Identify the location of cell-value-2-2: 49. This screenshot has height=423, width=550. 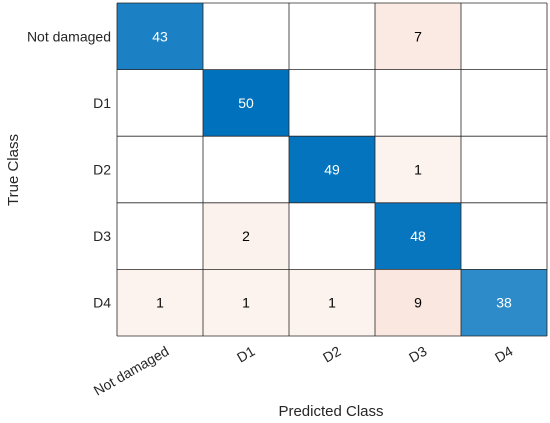
(332, 170).